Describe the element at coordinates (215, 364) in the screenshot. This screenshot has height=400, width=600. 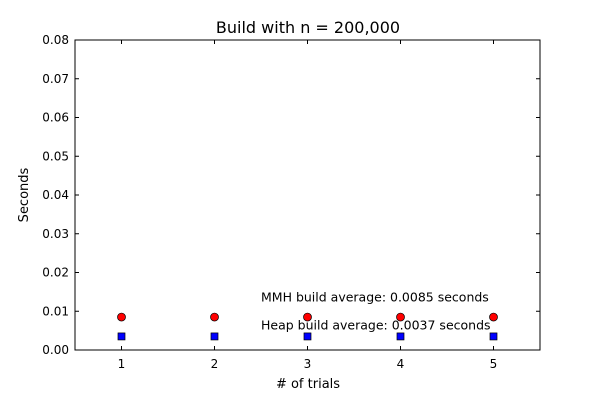
I see `x-tick-label-2: 2` at that location.